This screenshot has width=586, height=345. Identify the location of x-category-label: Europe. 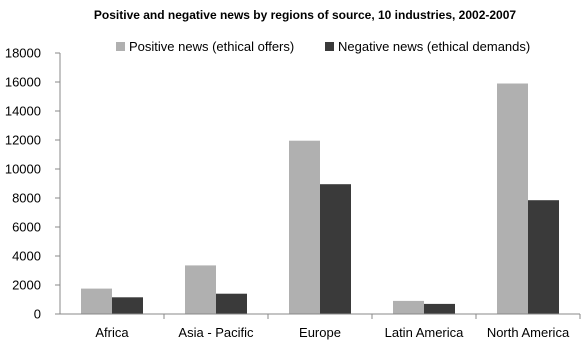
(320, 332).